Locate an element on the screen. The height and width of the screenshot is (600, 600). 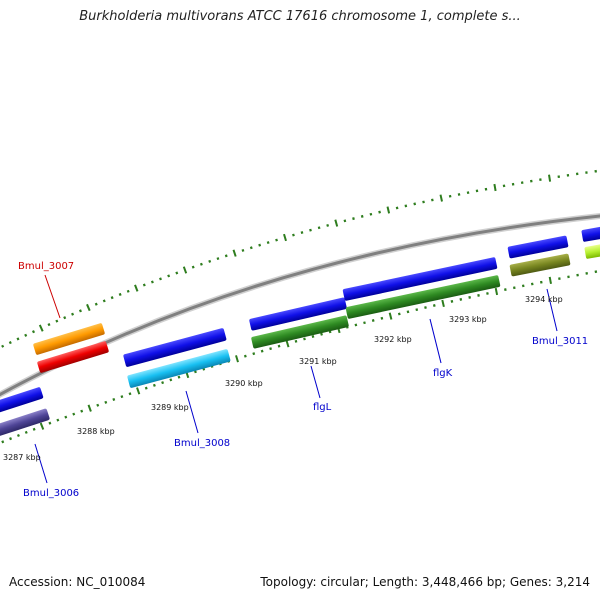
gene-bar-right-blue is located at coordinates (590, 232).